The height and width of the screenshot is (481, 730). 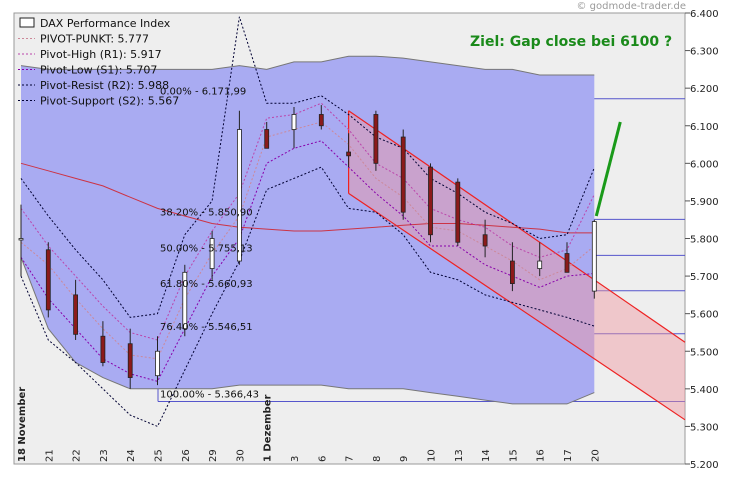 What do you see at coordinates (704, 352) in the screenshot?
I see `y-tick-label: 5.500` at bounding box center [704, 352].